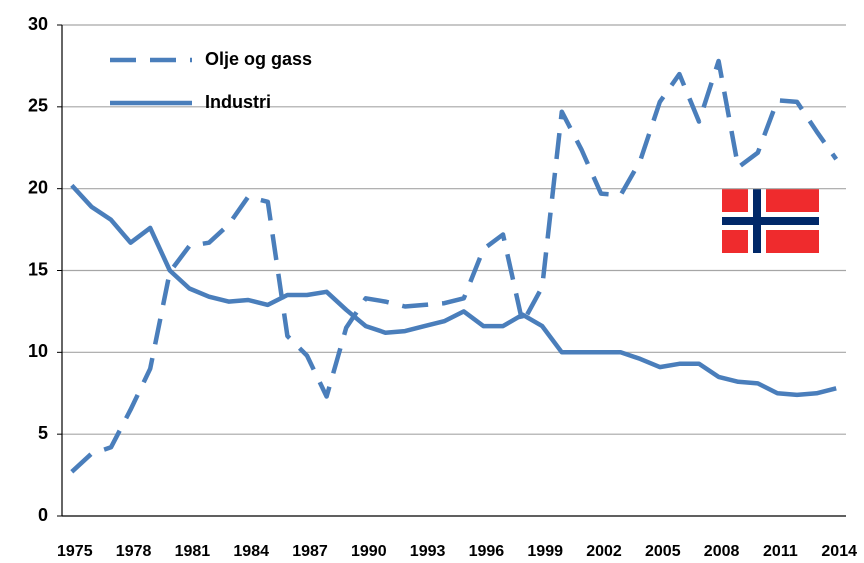 The height and width of the screenshot is (563, 864). I want to click on x-tick-label: 1993, so click(428, 551).